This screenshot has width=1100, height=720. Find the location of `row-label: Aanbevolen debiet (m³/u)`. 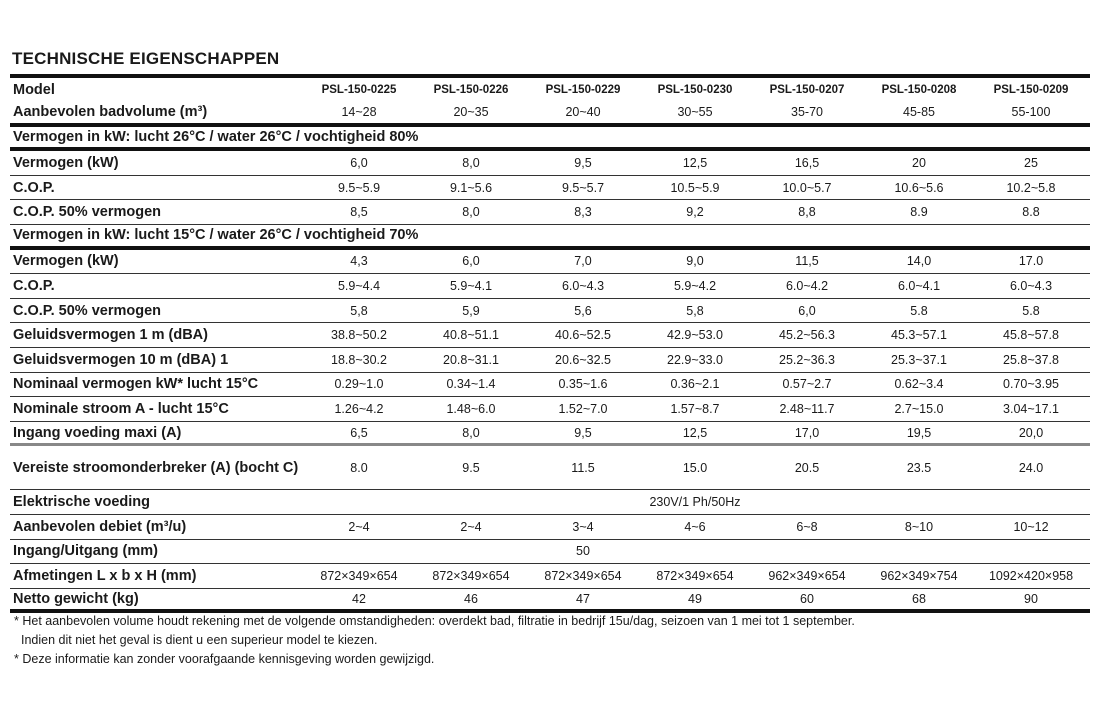

row-label: Aanbevolen debiet (m³/u) is located at coordinates (100, 526).